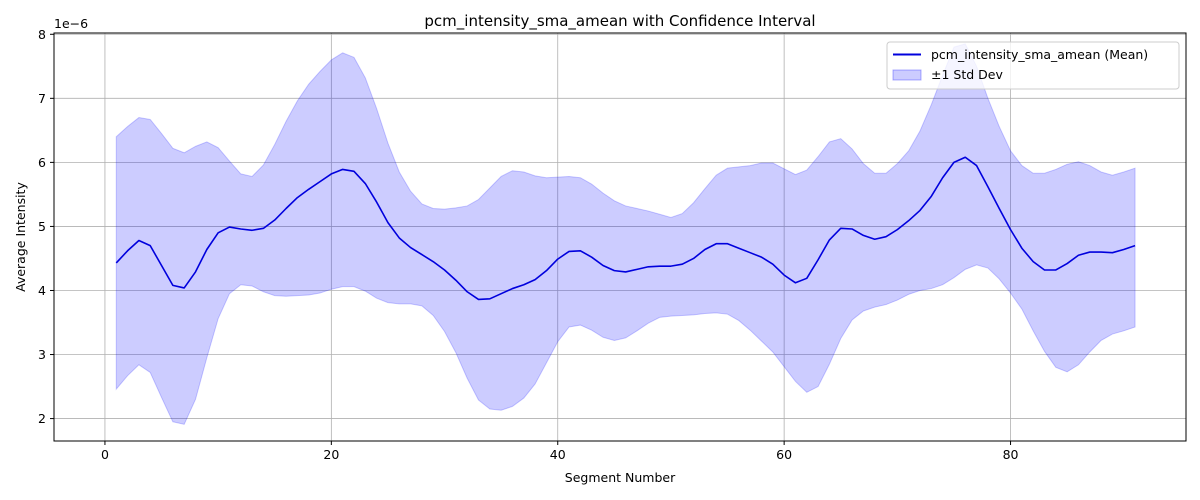 This screenshot has width=1200, height=500. What do you see at coordinates (967, 74) in the screenshot?
I see `legend-label-band: ±1 Std Dev` at bounding box center [967, 74].